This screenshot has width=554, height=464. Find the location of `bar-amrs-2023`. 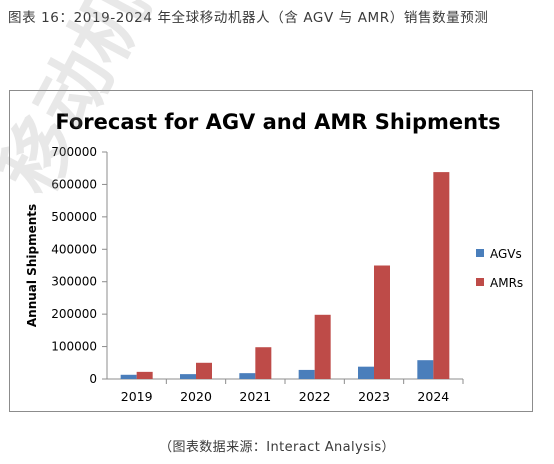

bar-amrs-2023 is located at coordinates (382, 322).